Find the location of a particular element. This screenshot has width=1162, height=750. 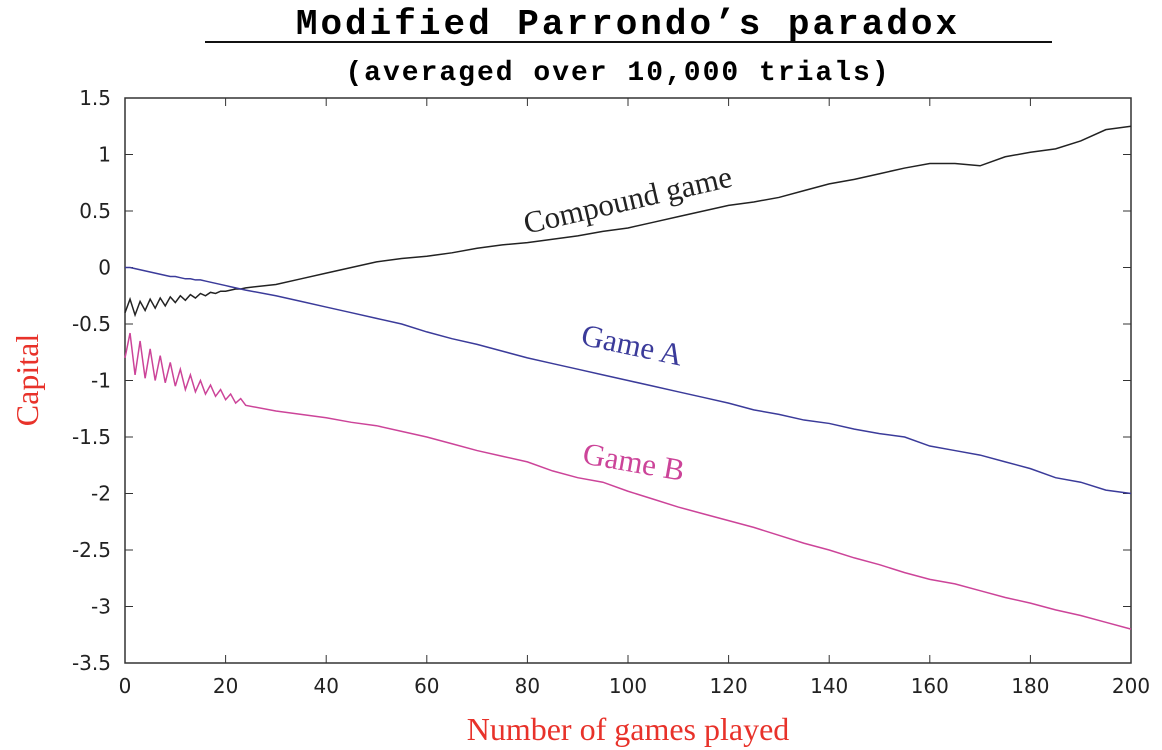

x-tick-label: 160 is located at coordinates (930, 686).